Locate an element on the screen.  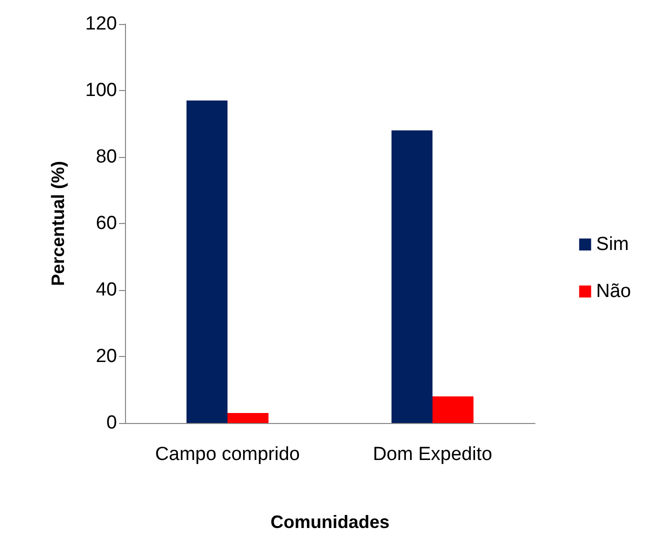
x-tick-label: Campo comprido is located at coordinates (227, 454).